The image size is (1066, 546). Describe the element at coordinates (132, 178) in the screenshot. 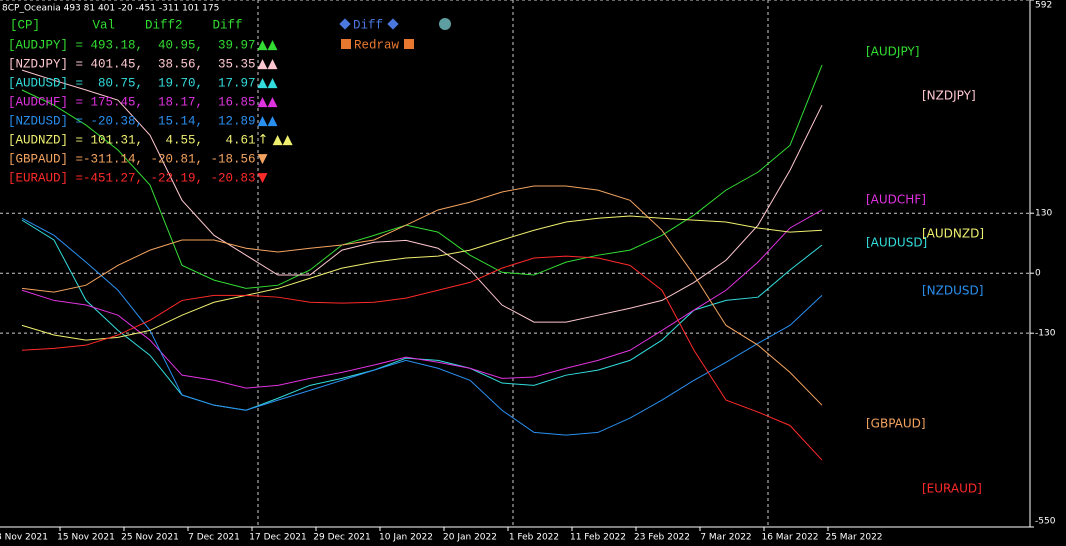

I see `panel-row: [EURAUD] =-451.27, -22.19, -20.83` at that location.